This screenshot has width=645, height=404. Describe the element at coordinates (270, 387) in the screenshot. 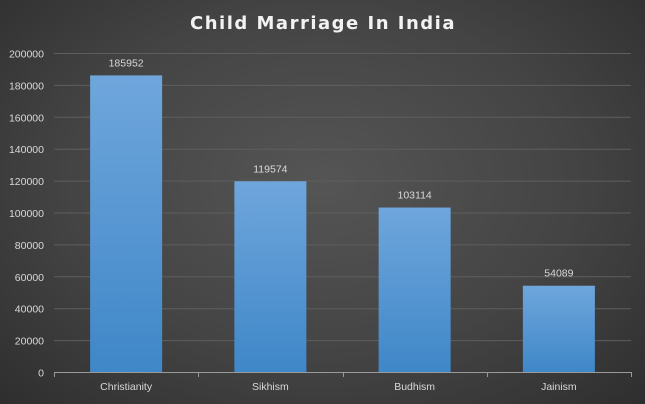

I see `x-tick-label: Sikhism` at that location.